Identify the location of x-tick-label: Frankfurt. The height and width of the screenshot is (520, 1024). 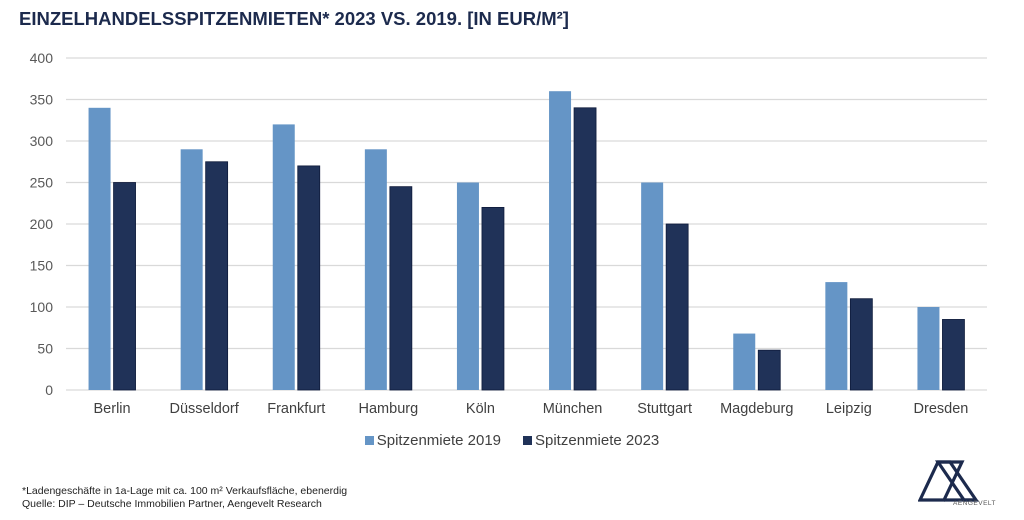
(296, 409).